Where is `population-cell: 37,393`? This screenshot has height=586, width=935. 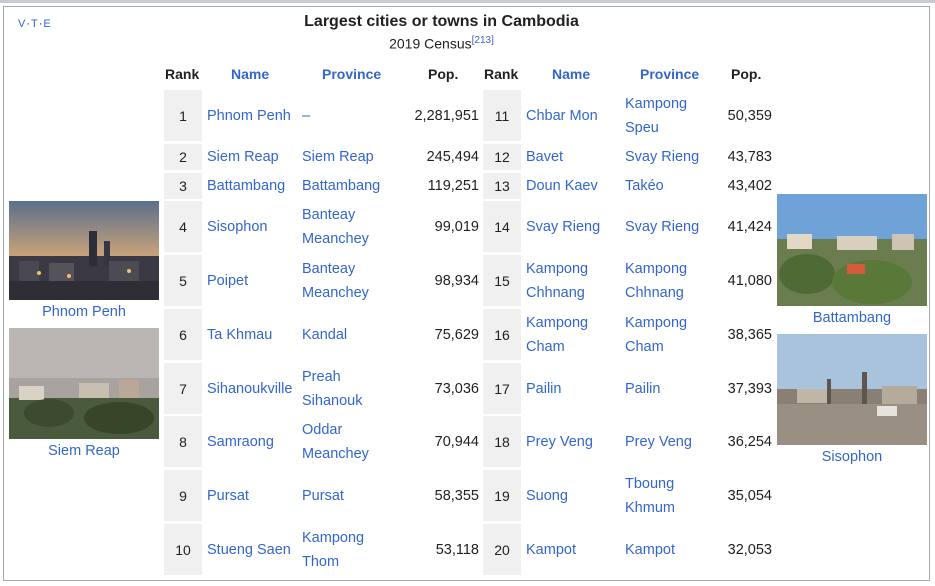
population-cell: 37,393 is located at coordinates (749, 388).